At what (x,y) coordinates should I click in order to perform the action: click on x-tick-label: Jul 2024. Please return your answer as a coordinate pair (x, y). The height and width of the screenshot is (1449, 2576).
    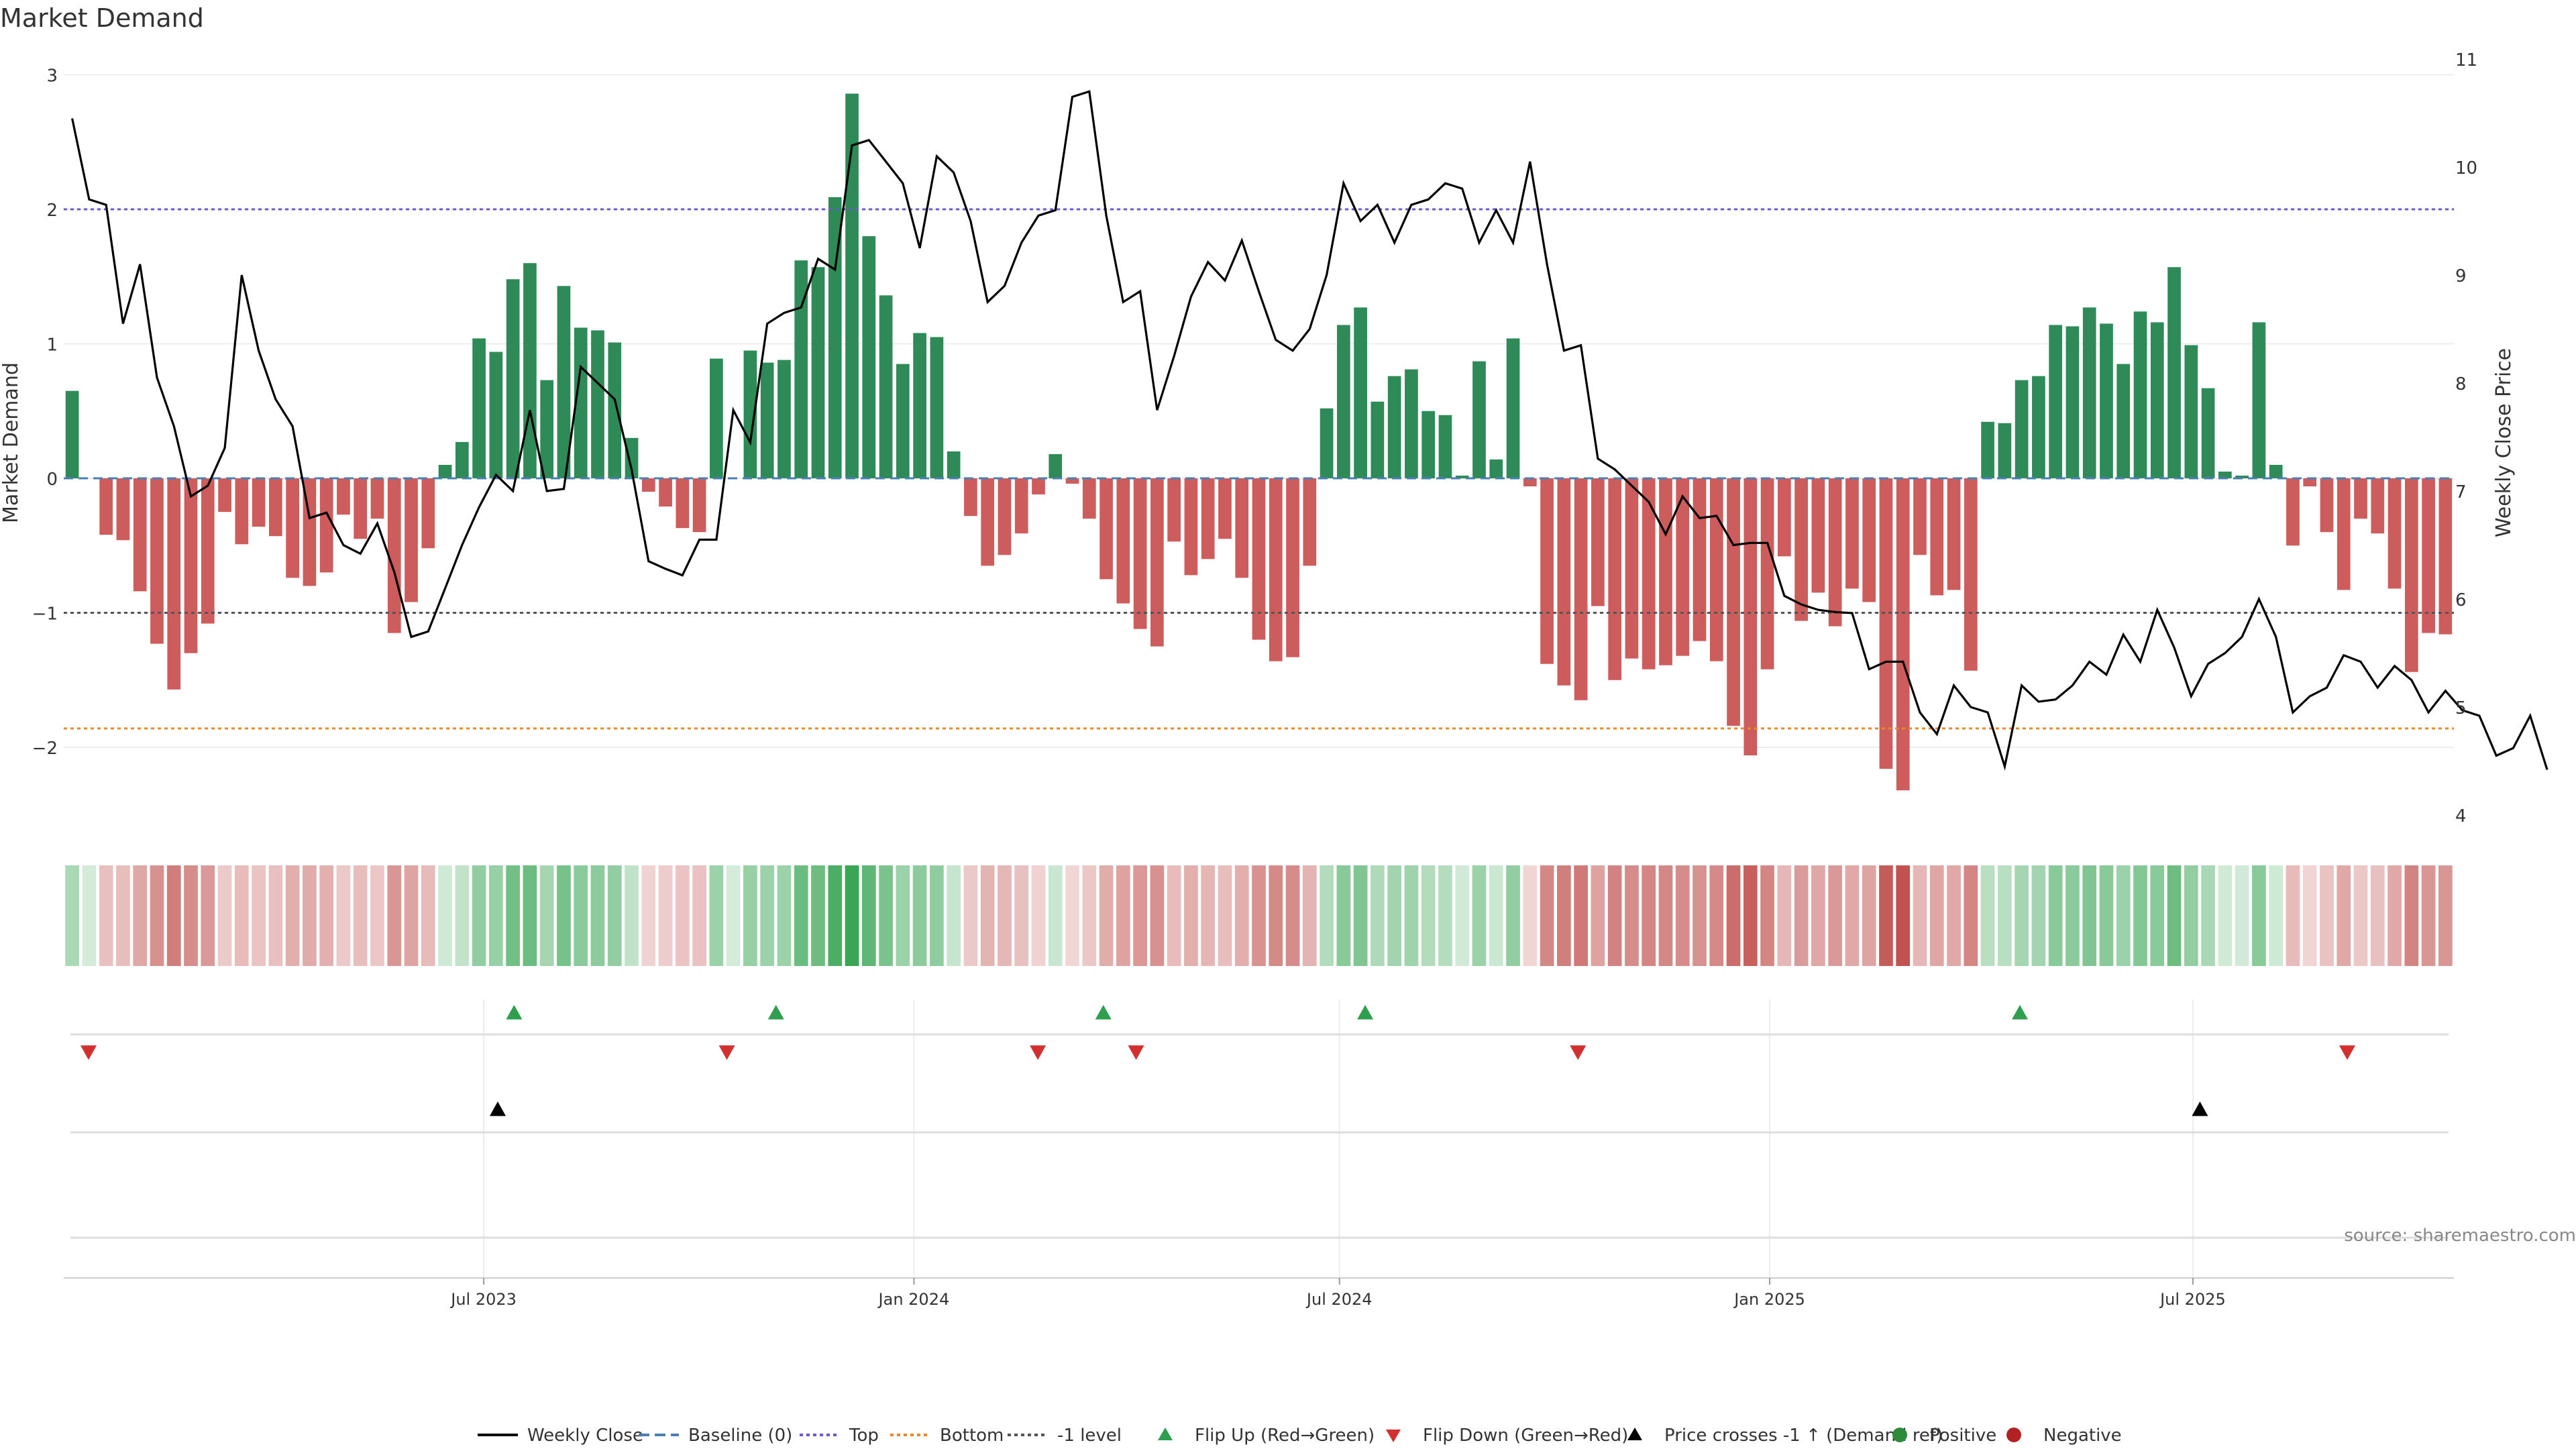
    Looking at the image, I should click on (1339, 1299).